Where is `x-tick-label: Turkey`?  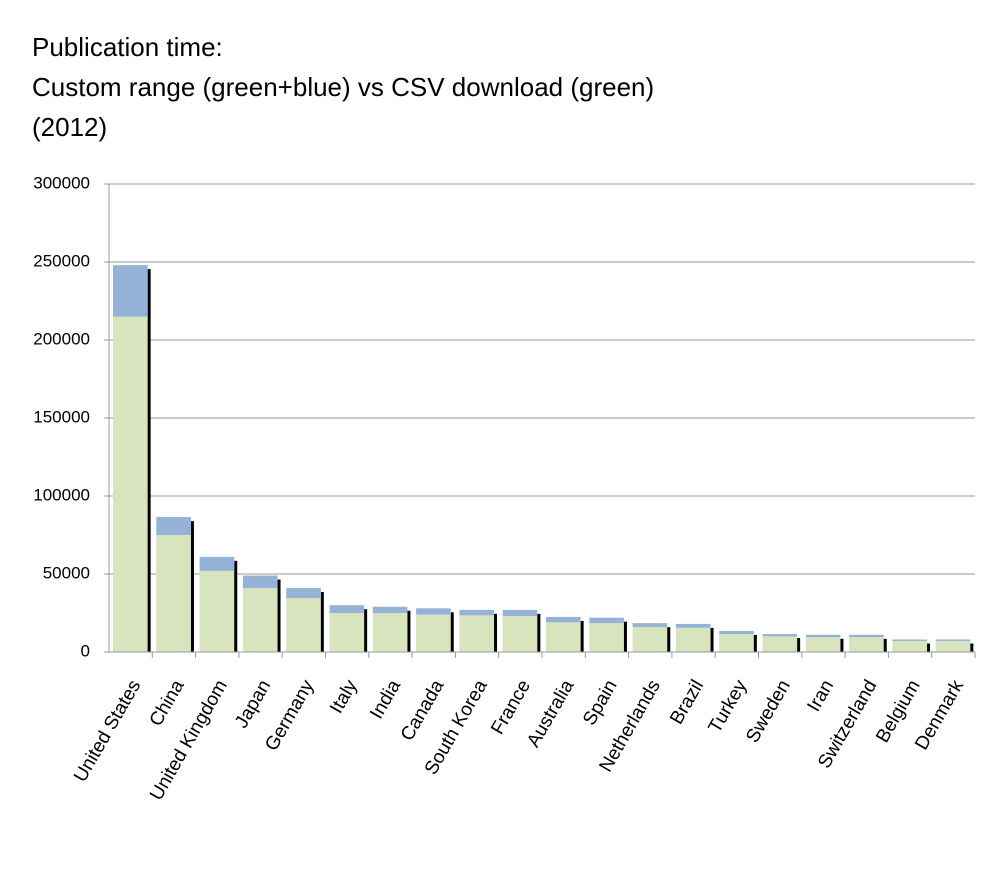 x-tick-label: Turkey is located at coordinates (728, 706).